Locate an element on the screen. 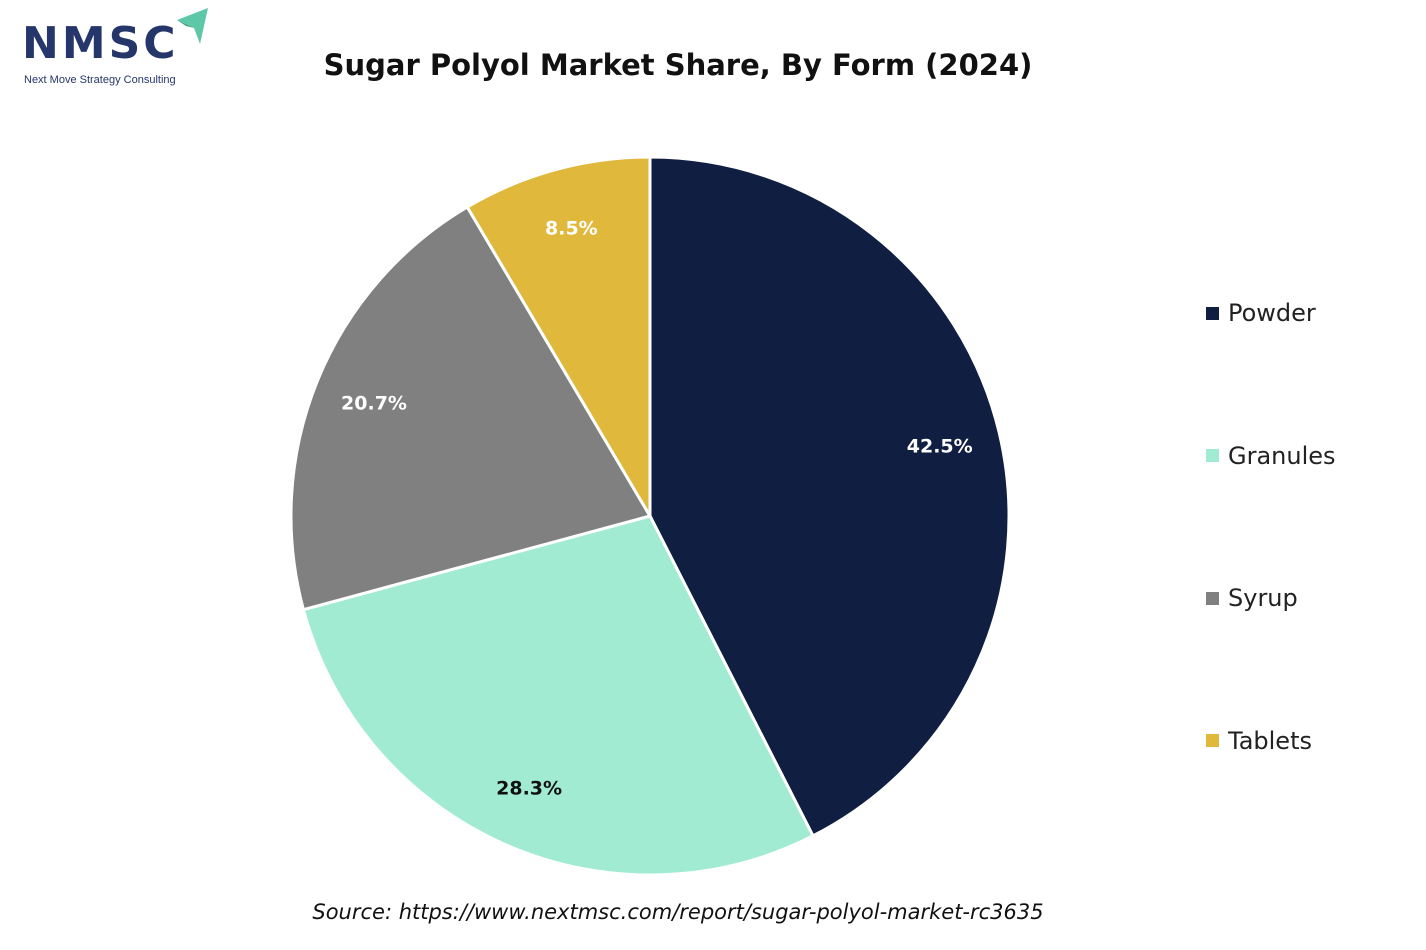 The height and width of the screenshot is (950, 1426). legend-item-tablets: Tablets is located at coordinates (1259, 741).